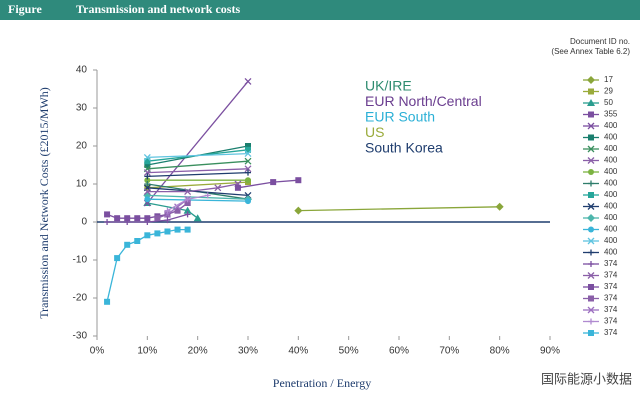  I want to click on y-tick-label: -20, so click(80, 298).